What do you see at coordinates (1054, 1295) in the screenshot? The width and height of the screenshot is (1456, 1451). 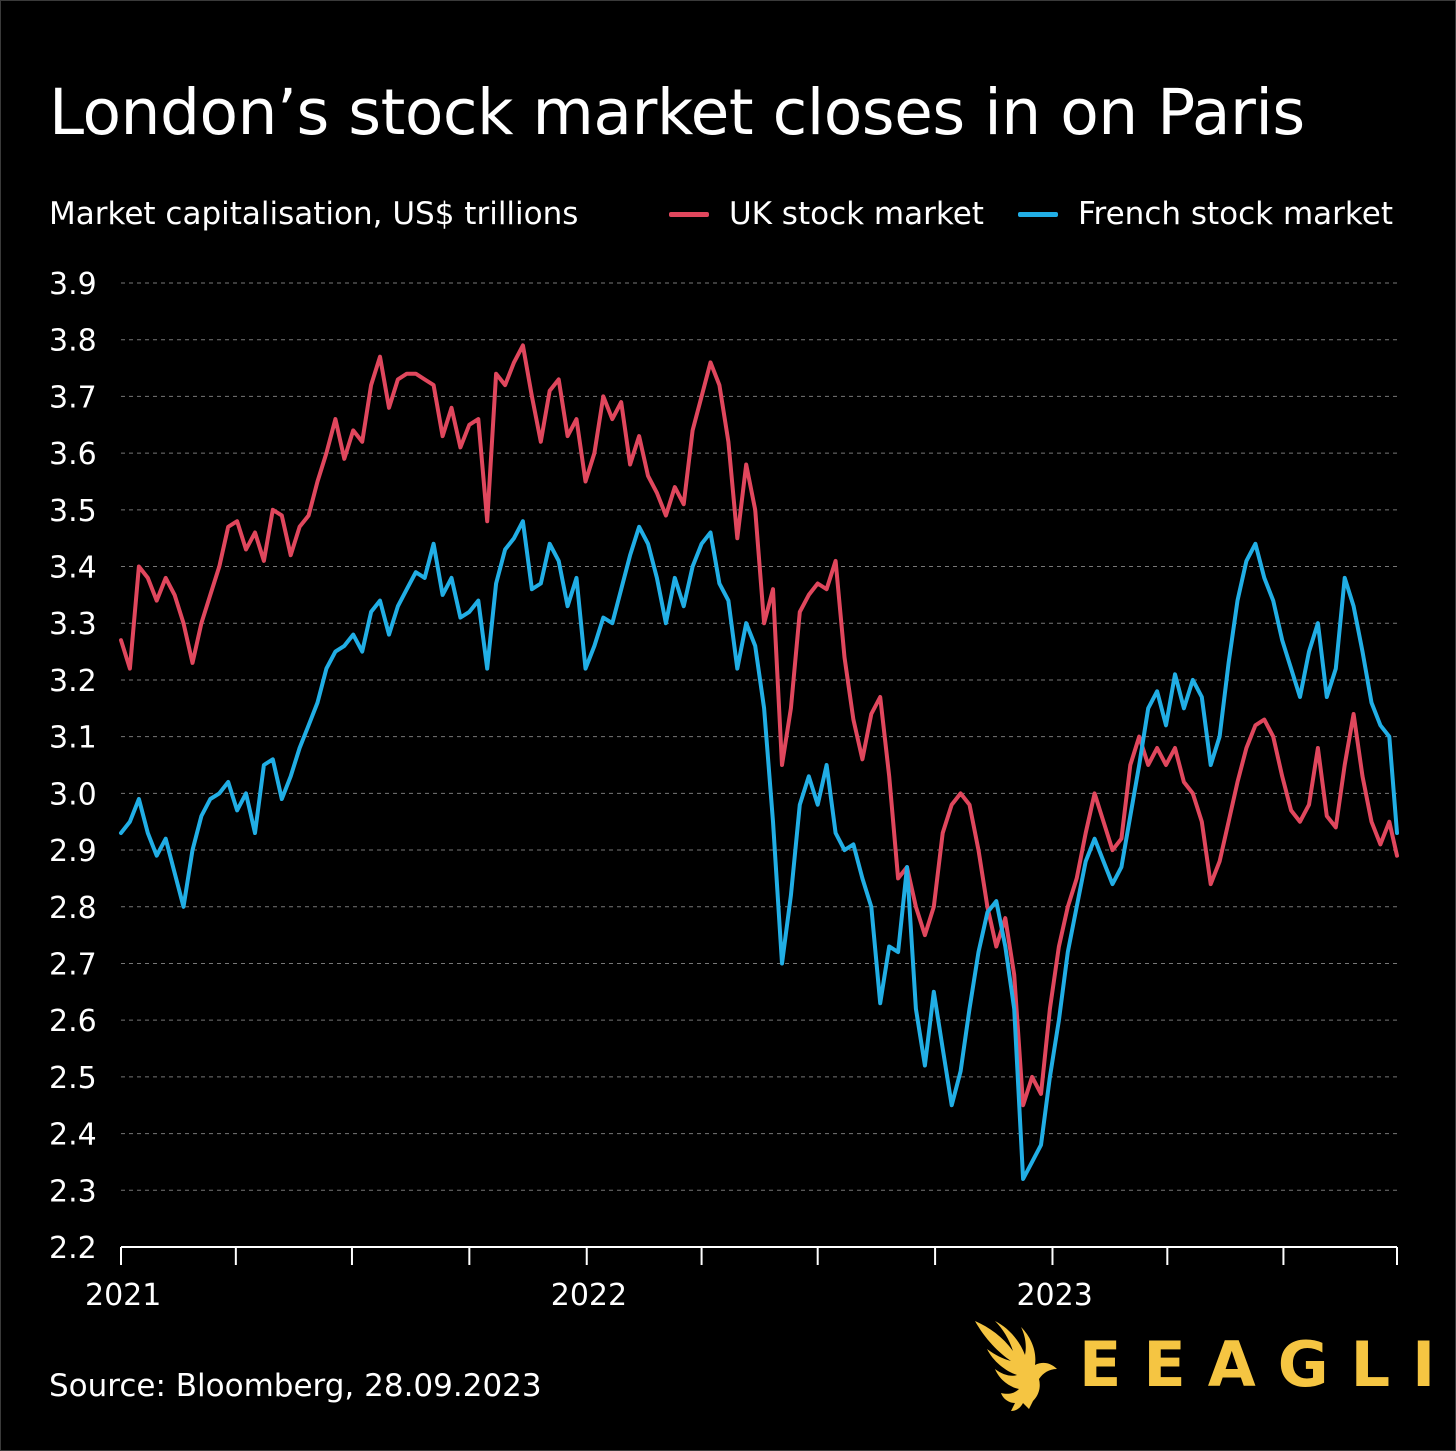 I see `x-tick-label: 2023` at bounding box center [1054, 1295].